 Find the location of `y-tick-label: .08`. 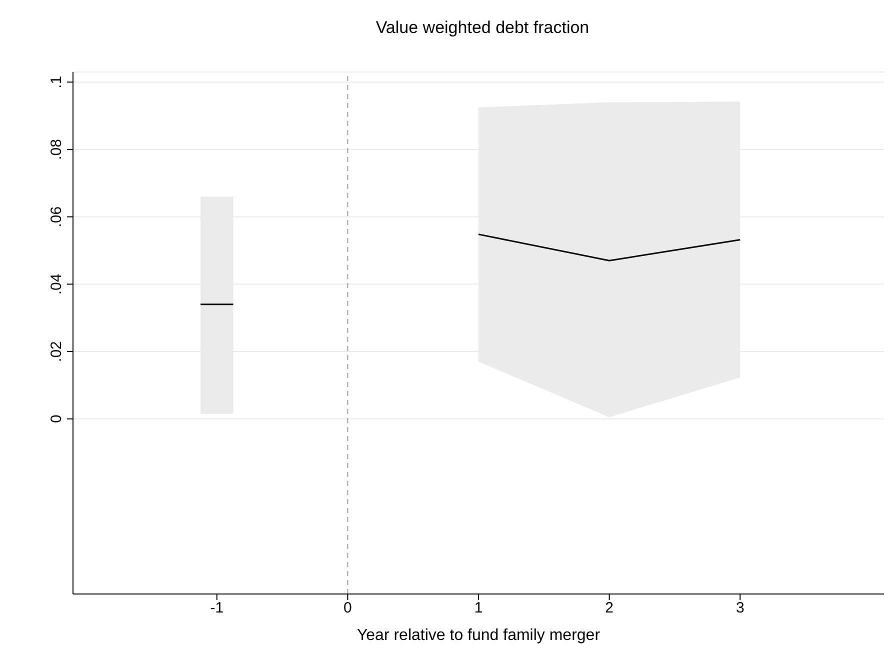

y-tick-label: .08 is located at coordinates (56, 149).